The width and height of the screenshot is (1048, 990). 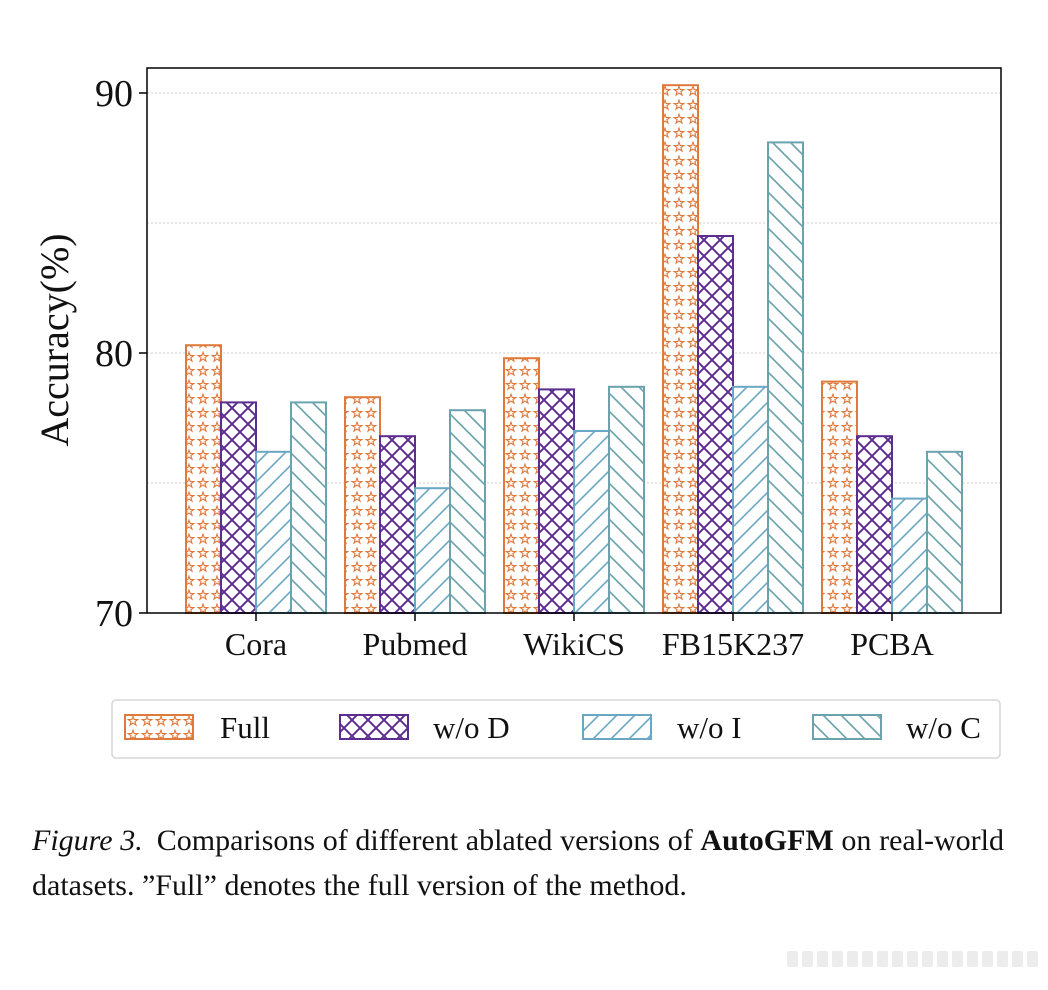 I want to click on legend-label: w/o I, so click(x=709, y=727).